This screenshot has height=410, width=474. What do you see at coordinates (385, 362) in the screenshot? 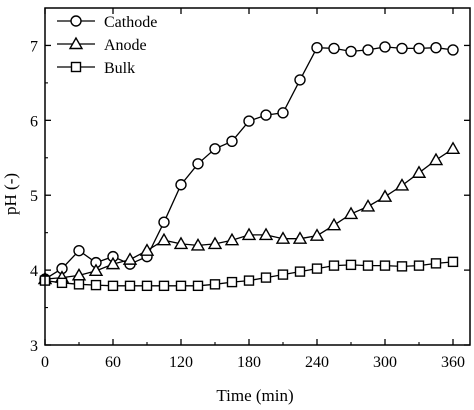
I see `x-tick-label: 300` at bounding box center [385, 362].